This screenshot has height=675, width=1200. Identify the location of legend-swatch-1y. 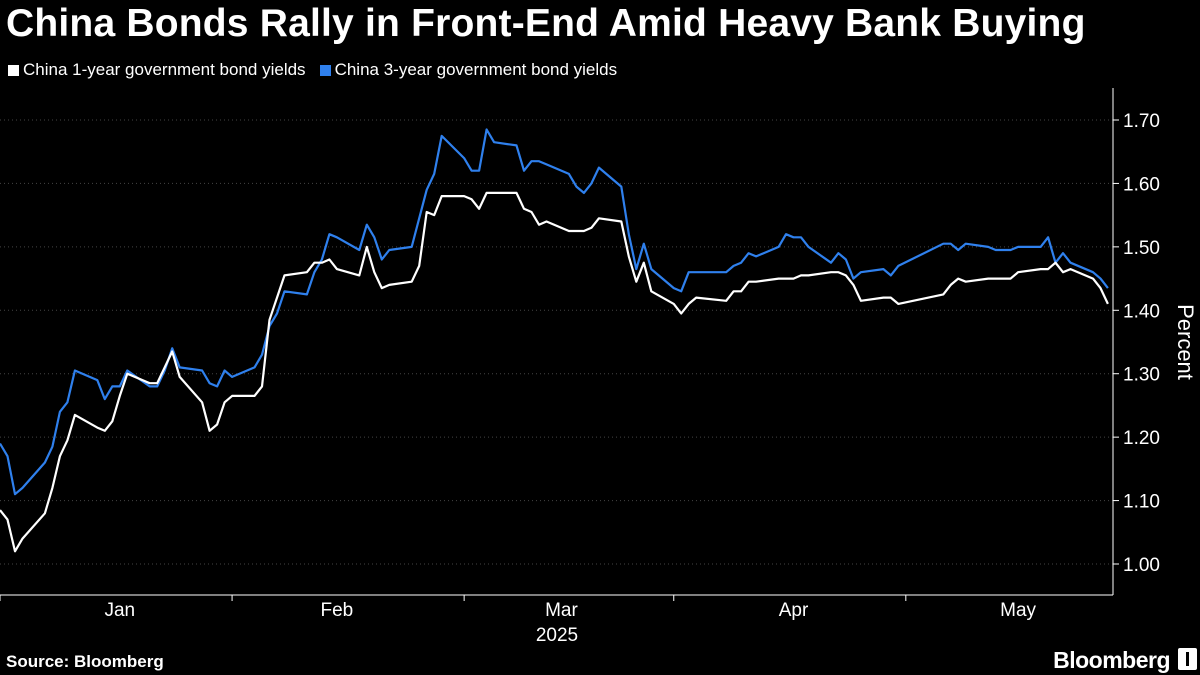
(13, 70).